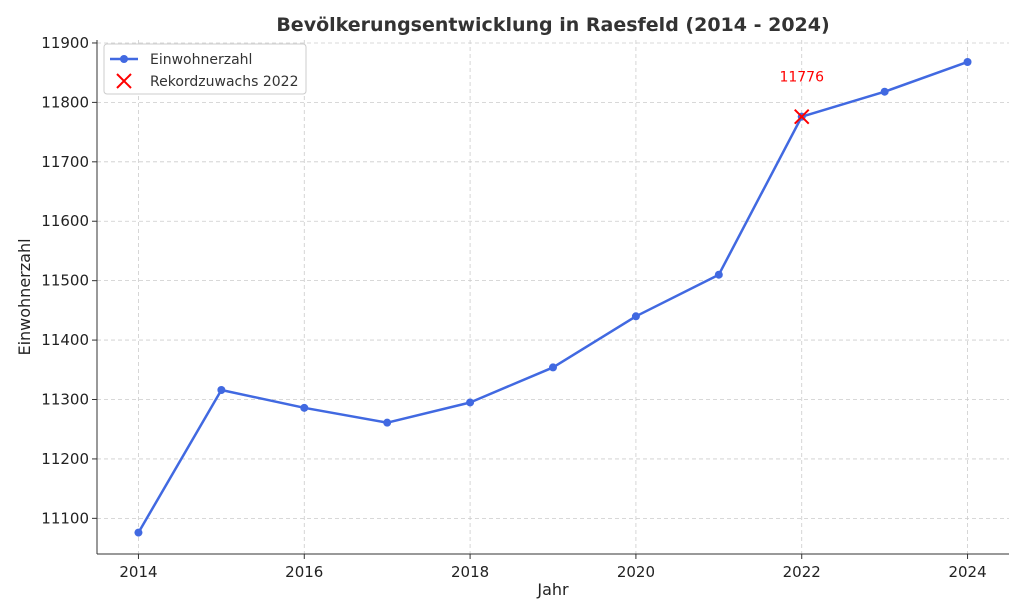 The image size is (1024, 614). I want to click on data-point-2014, so click(138, 532).